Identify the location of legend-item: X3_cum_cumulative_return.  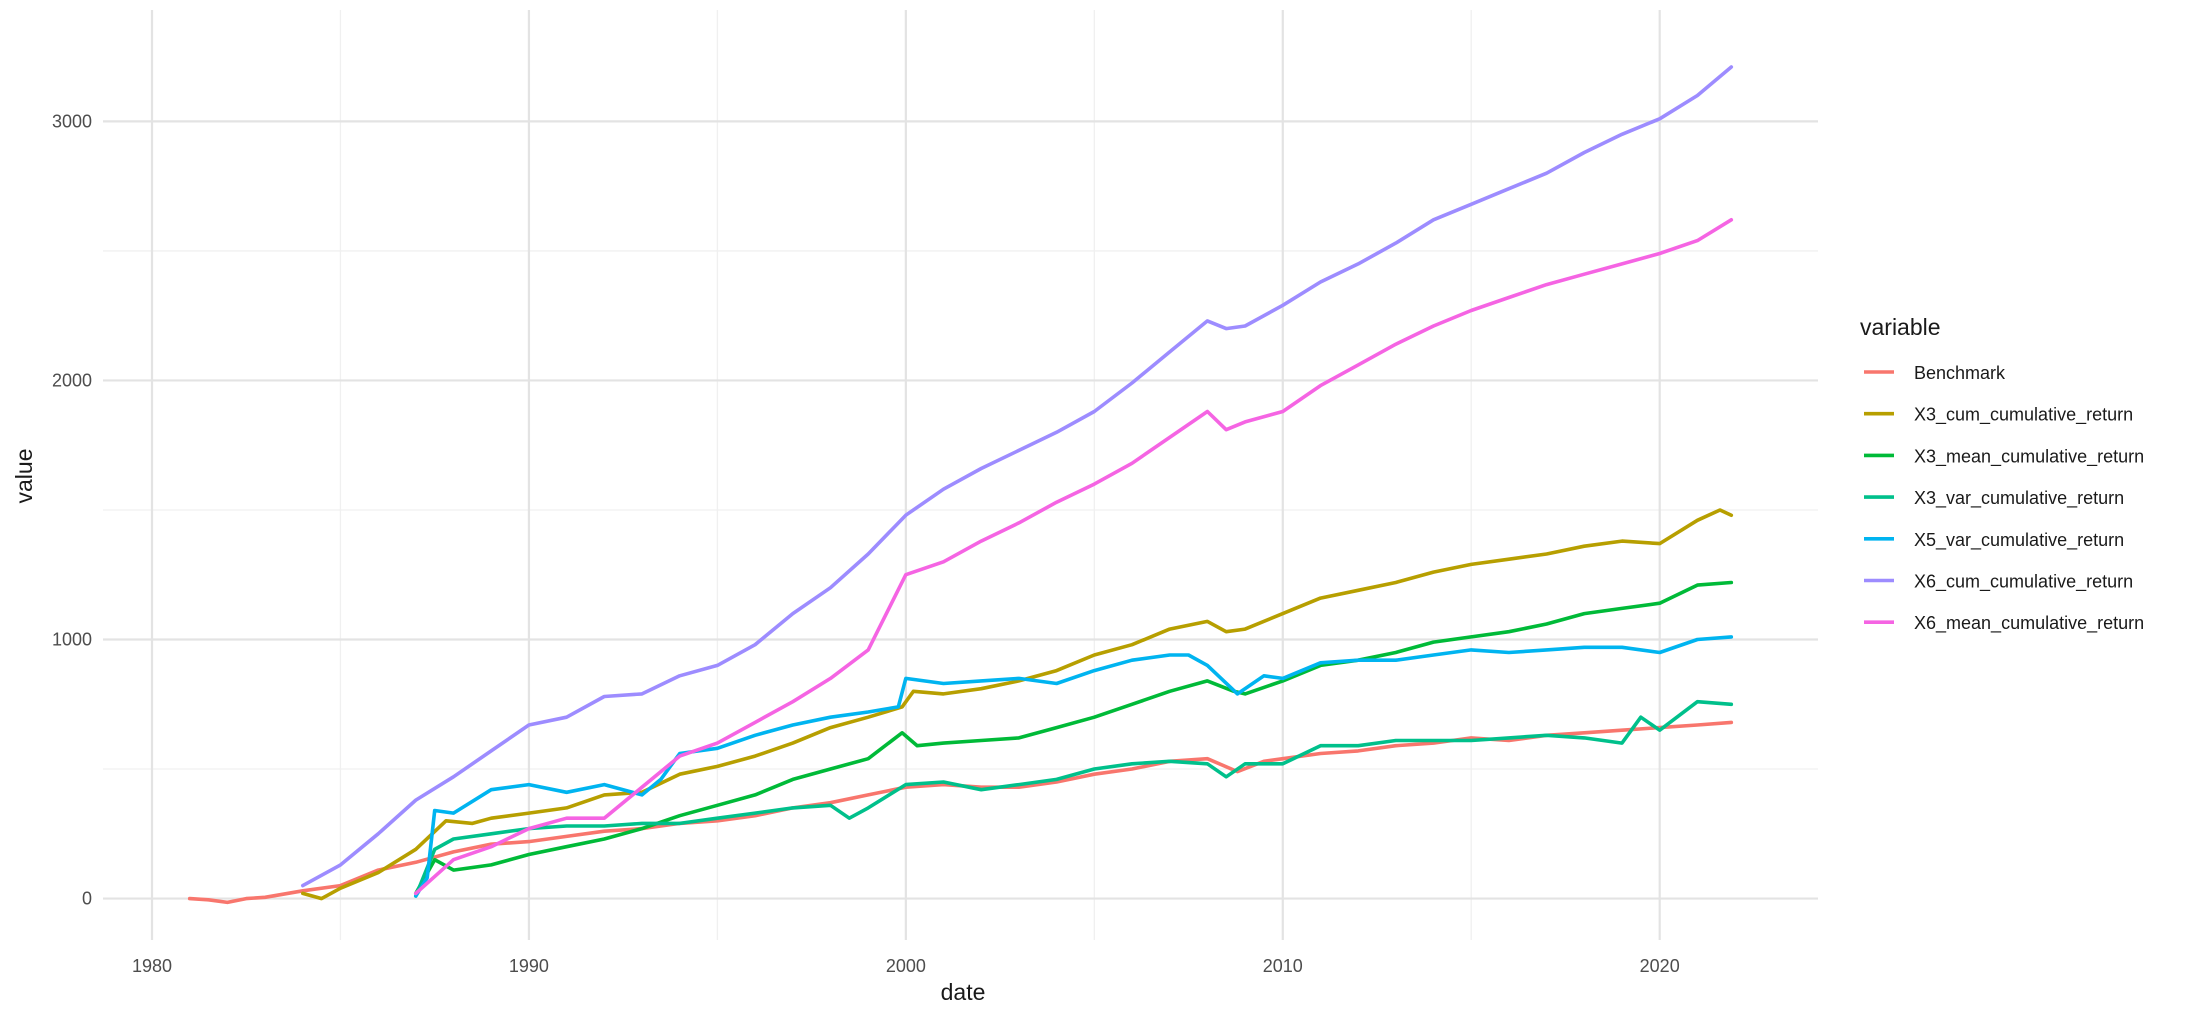
(1998, 415).